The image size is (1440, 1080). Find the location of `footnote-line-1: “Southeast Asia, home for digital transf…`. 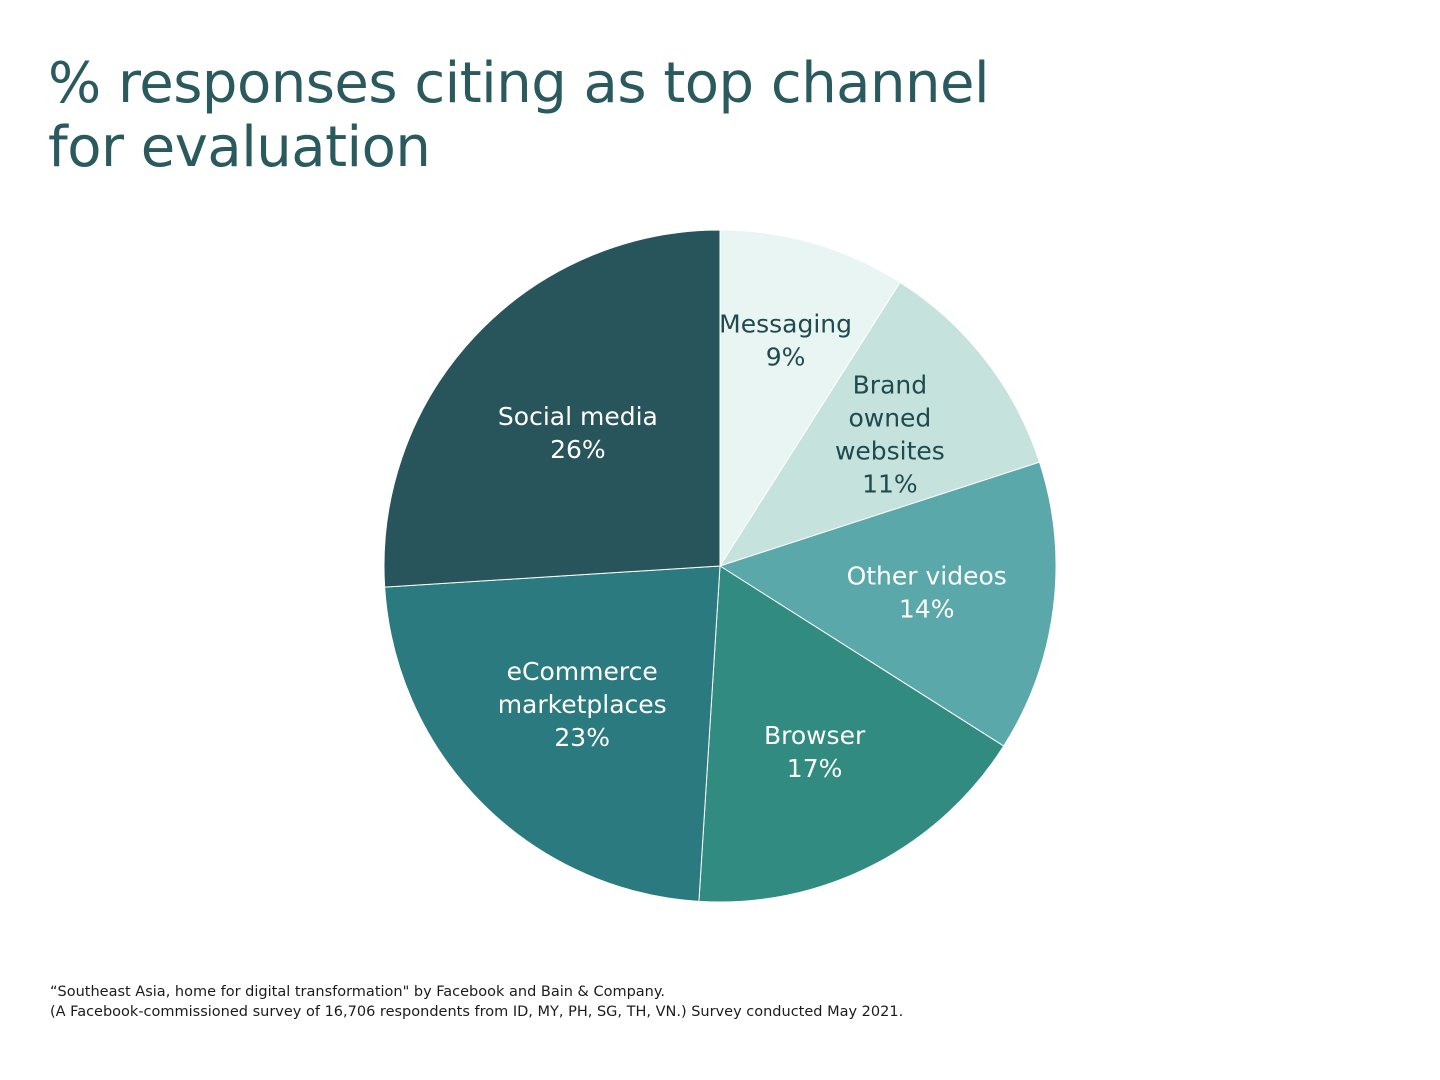

footnote-line-1: “Southeast Asia, home for digital transf… is located at coordinates (357, 992).